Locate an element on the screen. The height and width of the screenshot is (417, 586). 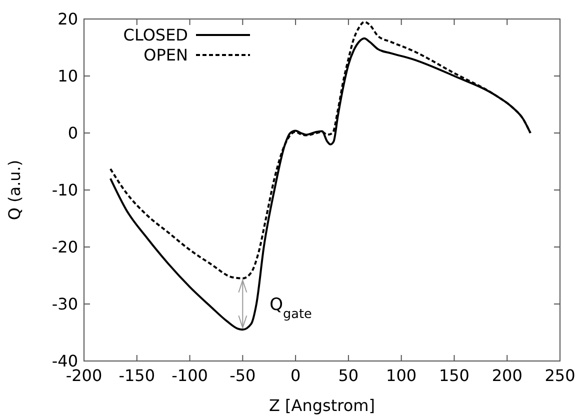
x-tick-label: 200 is located at coordinates (507, 375).